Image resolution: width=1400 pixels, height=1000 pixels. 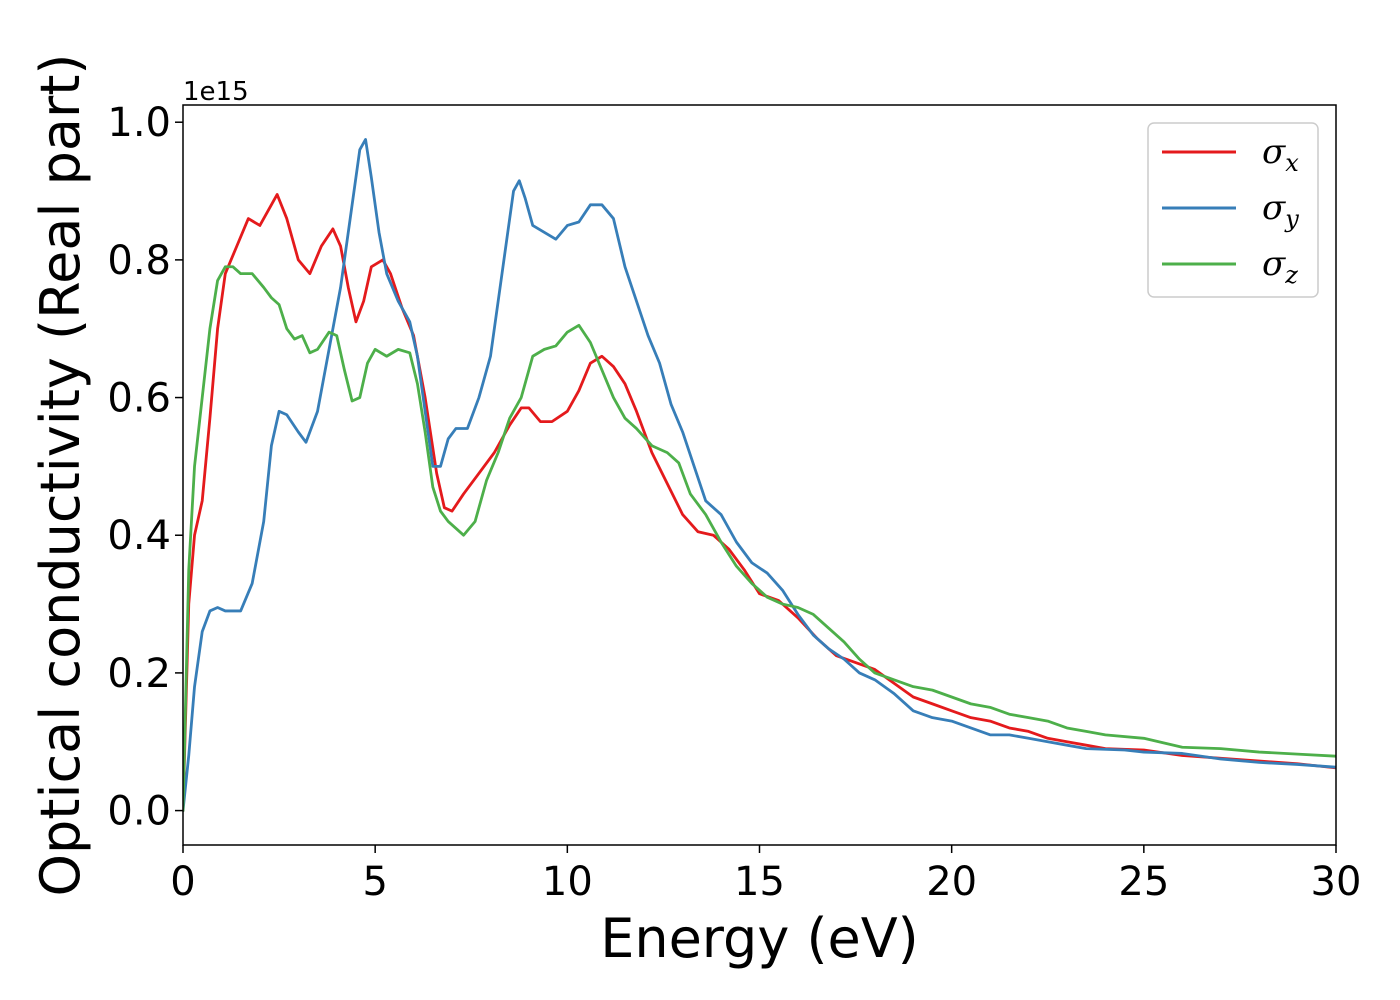 What do you see at coordinates (374, 882) in the screenshot?
I see `x-tick-label: 5` at bounding box center [374, 882].